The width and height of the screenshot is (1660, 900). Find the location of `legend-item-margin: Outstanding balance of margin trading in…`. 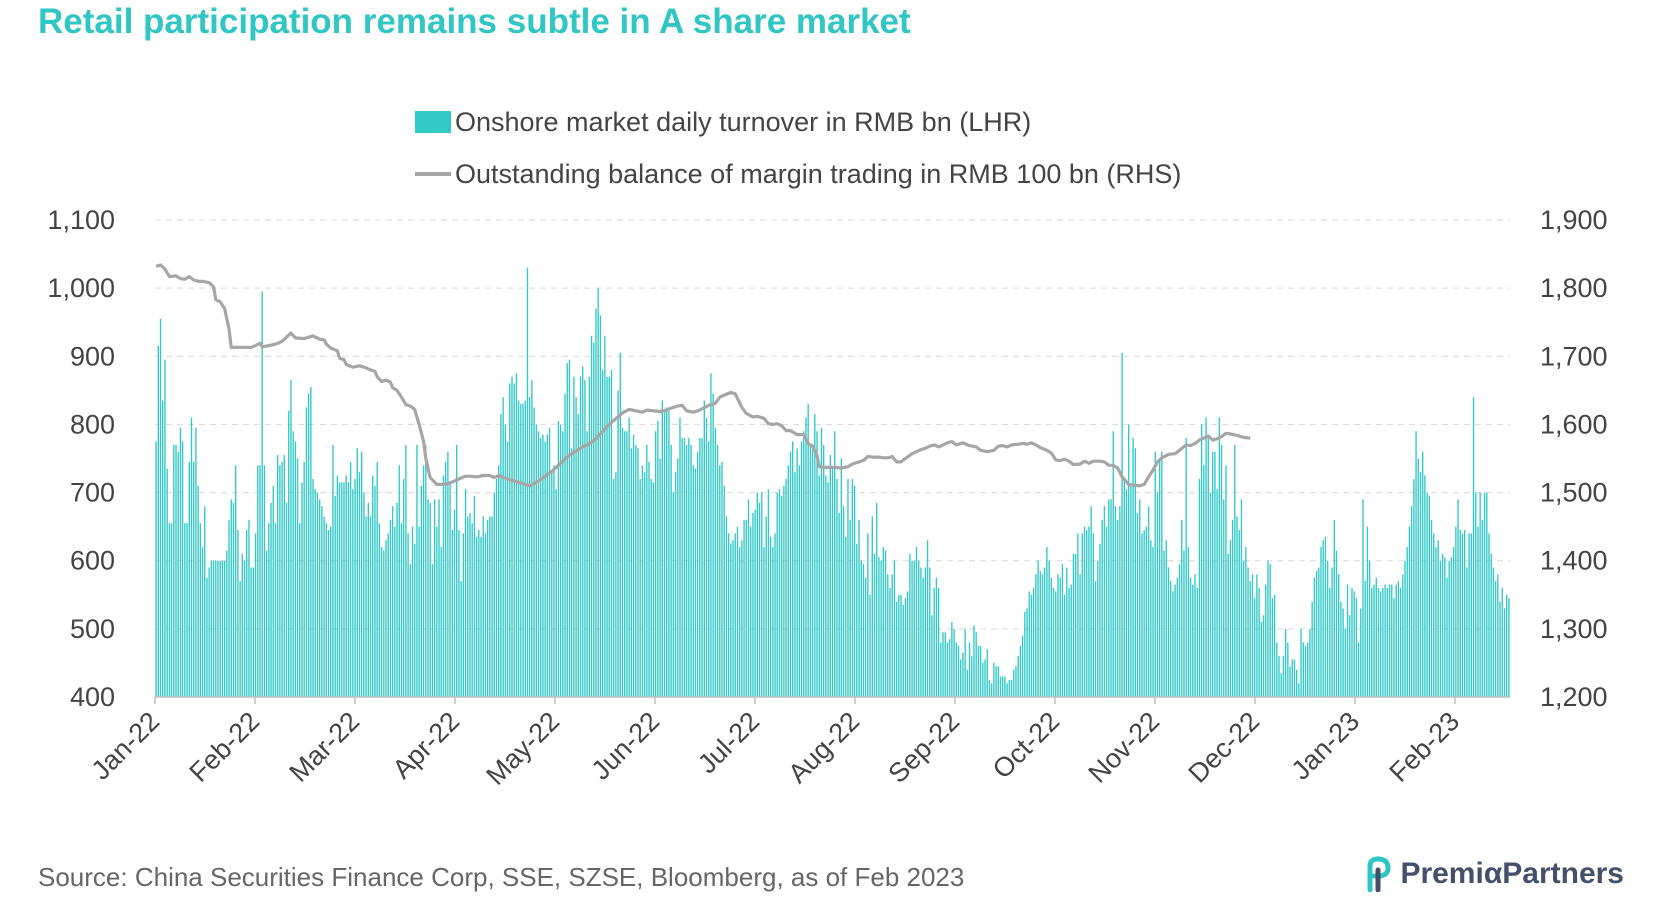

legend-item-margin: Outstanding balance of margin trading in… is located at coordinates (798, 174).